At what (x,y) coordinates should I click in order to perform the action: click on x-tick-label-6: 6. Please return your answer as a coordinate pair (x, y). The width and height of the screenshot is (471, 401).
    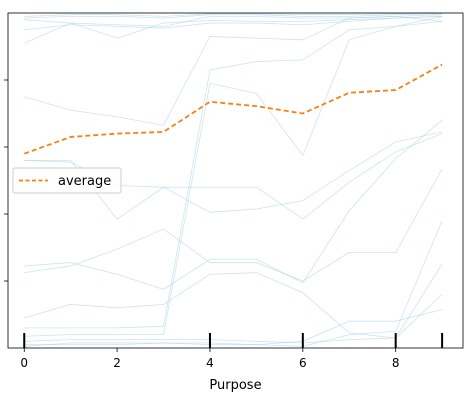
    Looking at the image, I should click on (303, 363).